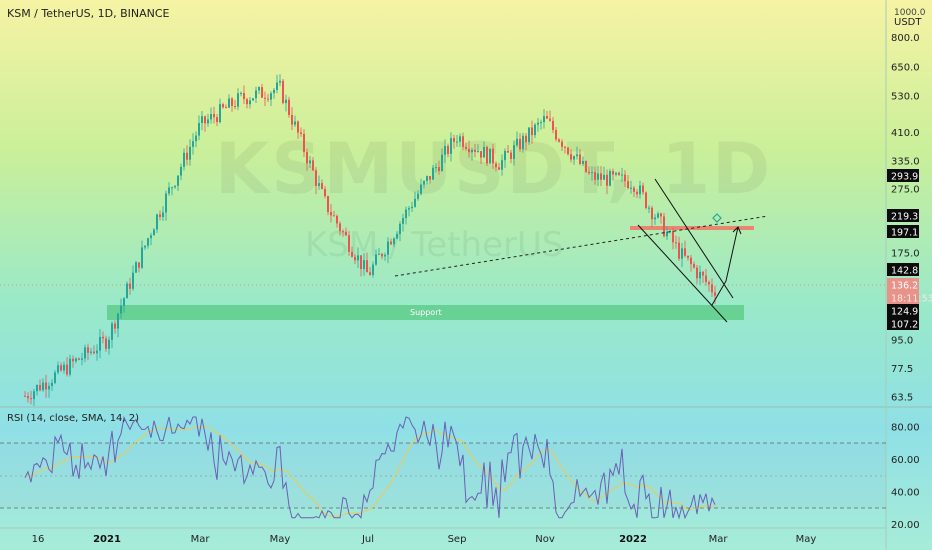  Describe the element at coordinates (717, 218) in the screenshot. I see `target-diamond-icon` at that location.